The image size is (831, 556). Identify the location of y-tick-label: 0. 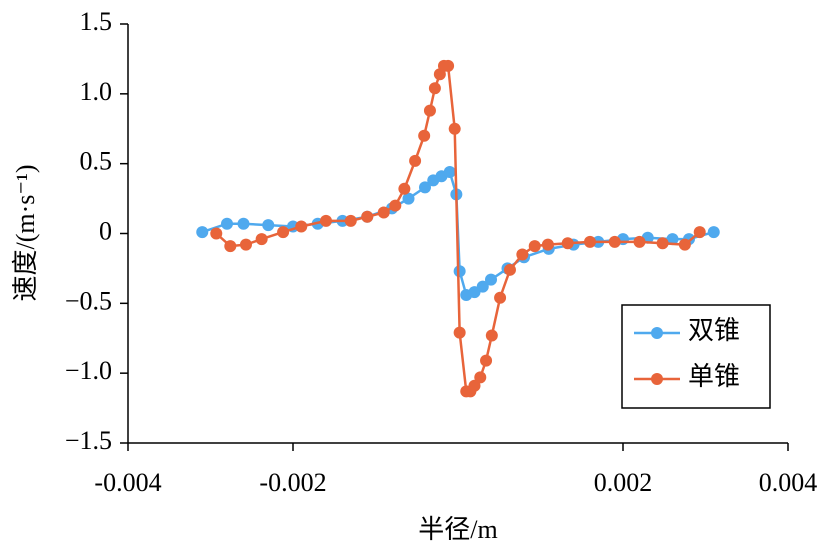
(105, 230).